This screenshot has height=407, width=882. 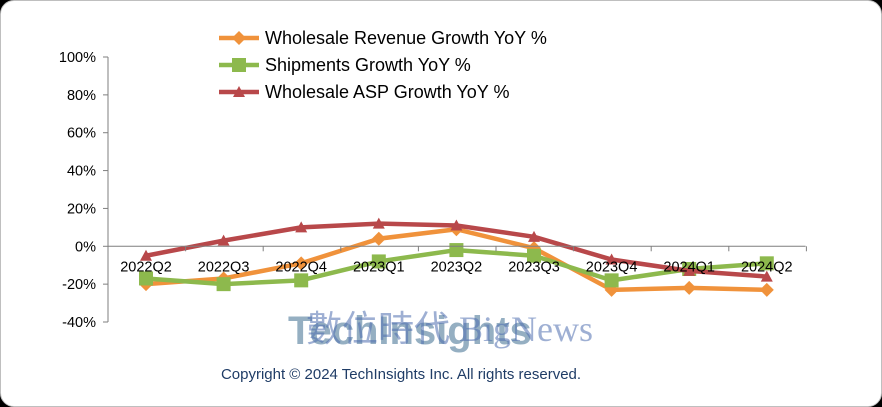 I want to click on y-tick-label: 60%, so click(x=81, y=134).